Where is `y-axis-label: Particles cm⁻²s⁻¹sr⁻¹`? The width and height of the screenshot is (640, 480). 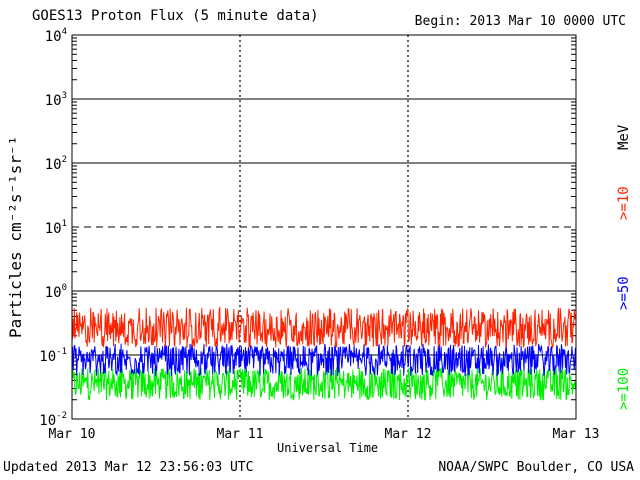 y-axis-label: Particles cm⁻²s⁻¹sr⁻¹ is located at coordinates (15, 236).